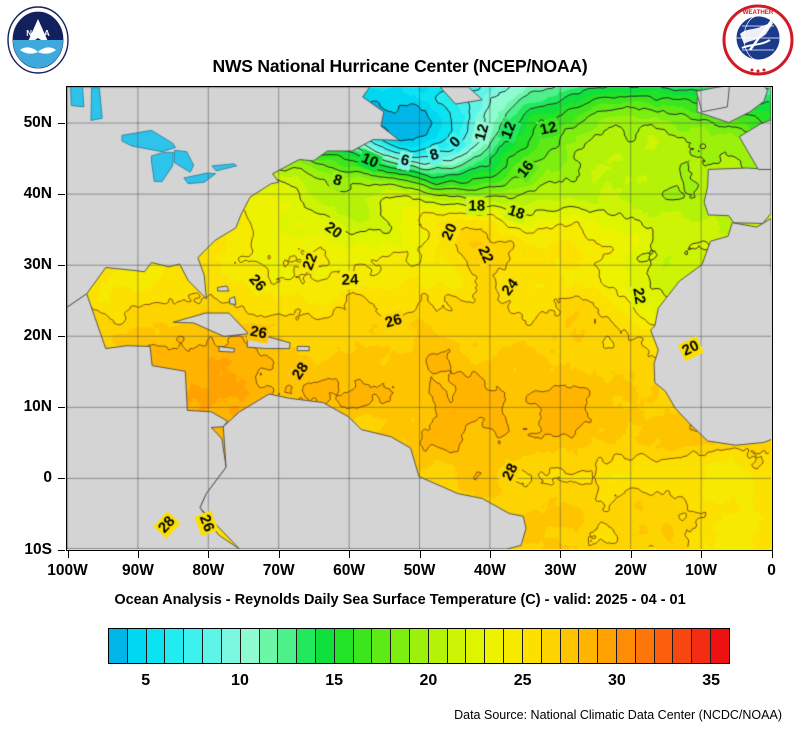  What do you see at coordinates (137, 570) in the screenshot?
I see `x-axis-label: 90W` at bounding box center [137, 570].